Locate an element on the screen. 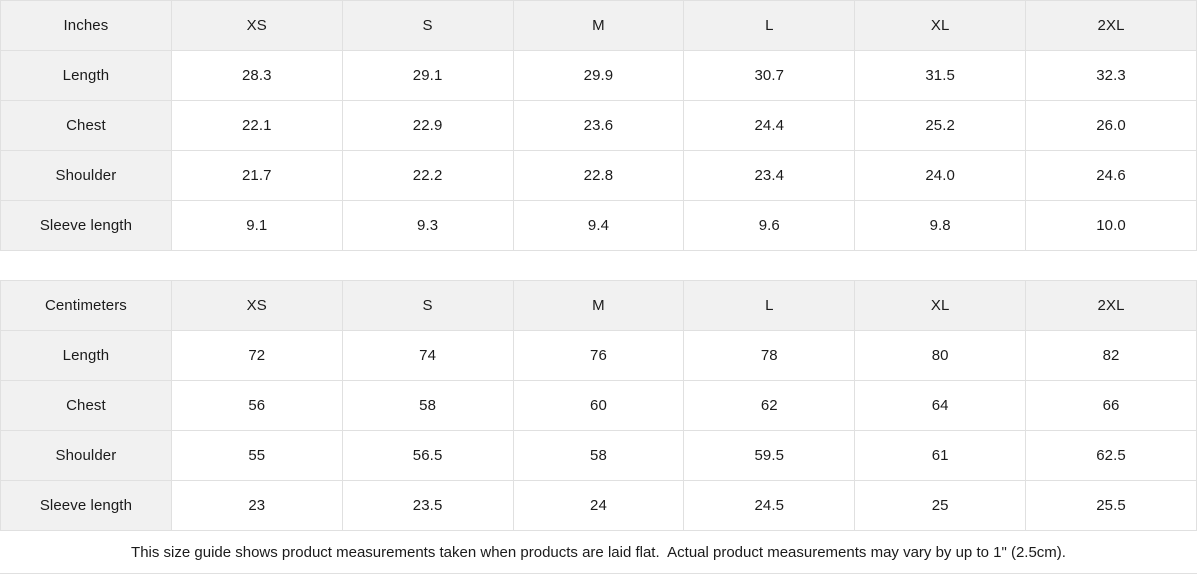  value-cell: 22.8 is located at coordinates (598, 175).